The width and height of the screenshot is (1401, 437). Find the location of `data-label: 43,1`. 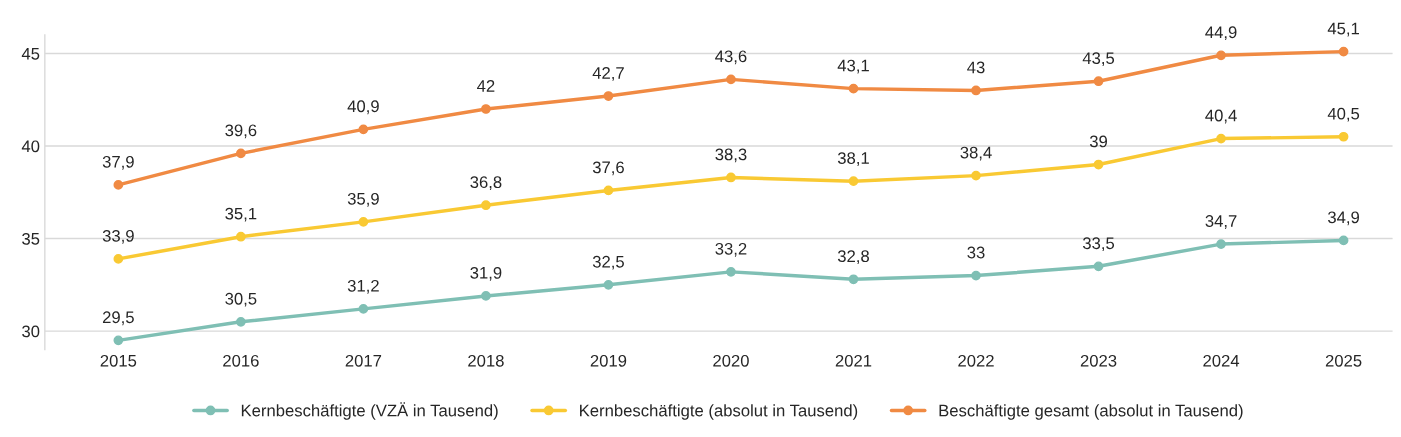

data-label: 43,1 is located at coordinates (853, 66).